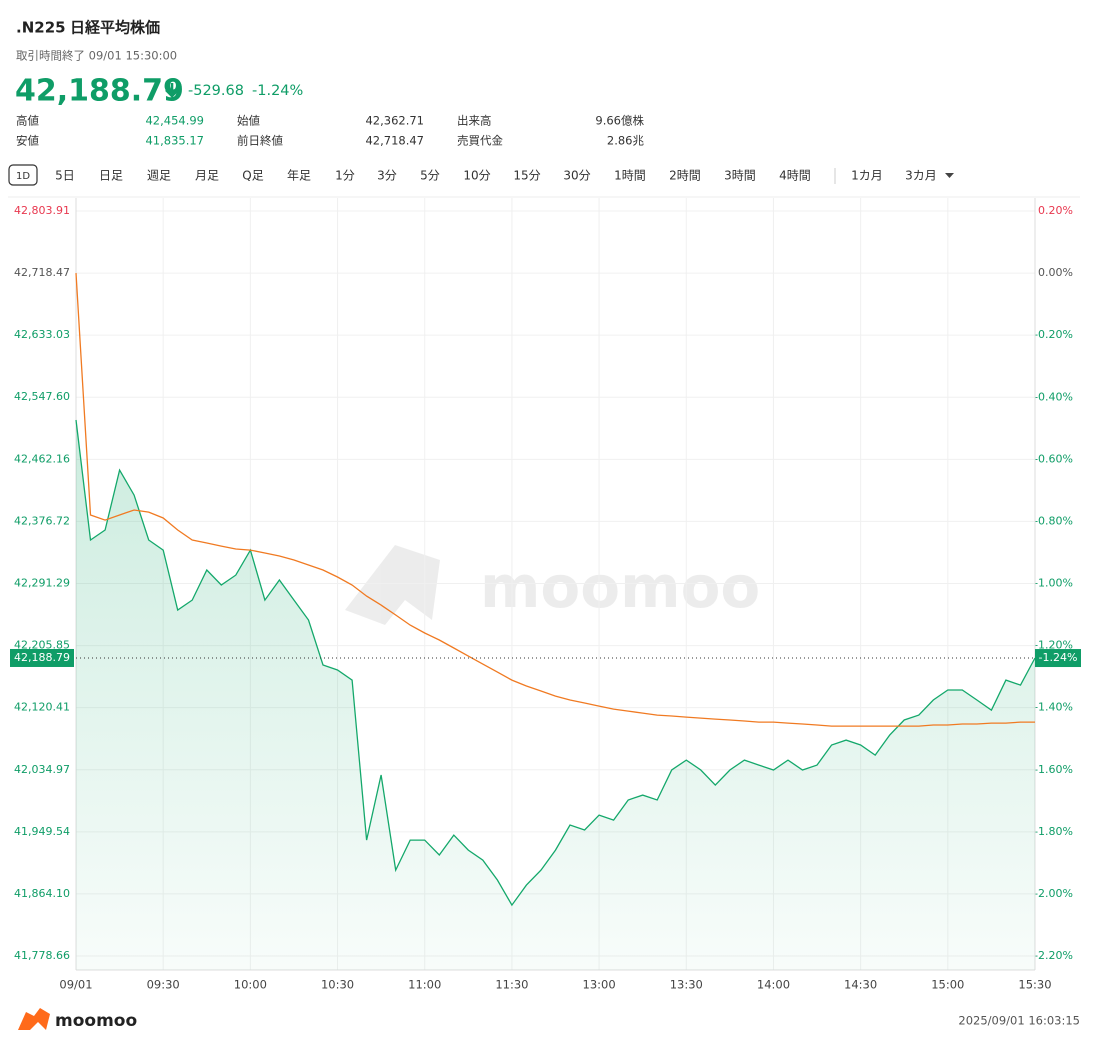 This screenshot has width=1096, height=1051. What do you see at coordinates (686, 985) in the screenshot?
I see `x-tick-label: 13:30` at bounding box center [686, 985].